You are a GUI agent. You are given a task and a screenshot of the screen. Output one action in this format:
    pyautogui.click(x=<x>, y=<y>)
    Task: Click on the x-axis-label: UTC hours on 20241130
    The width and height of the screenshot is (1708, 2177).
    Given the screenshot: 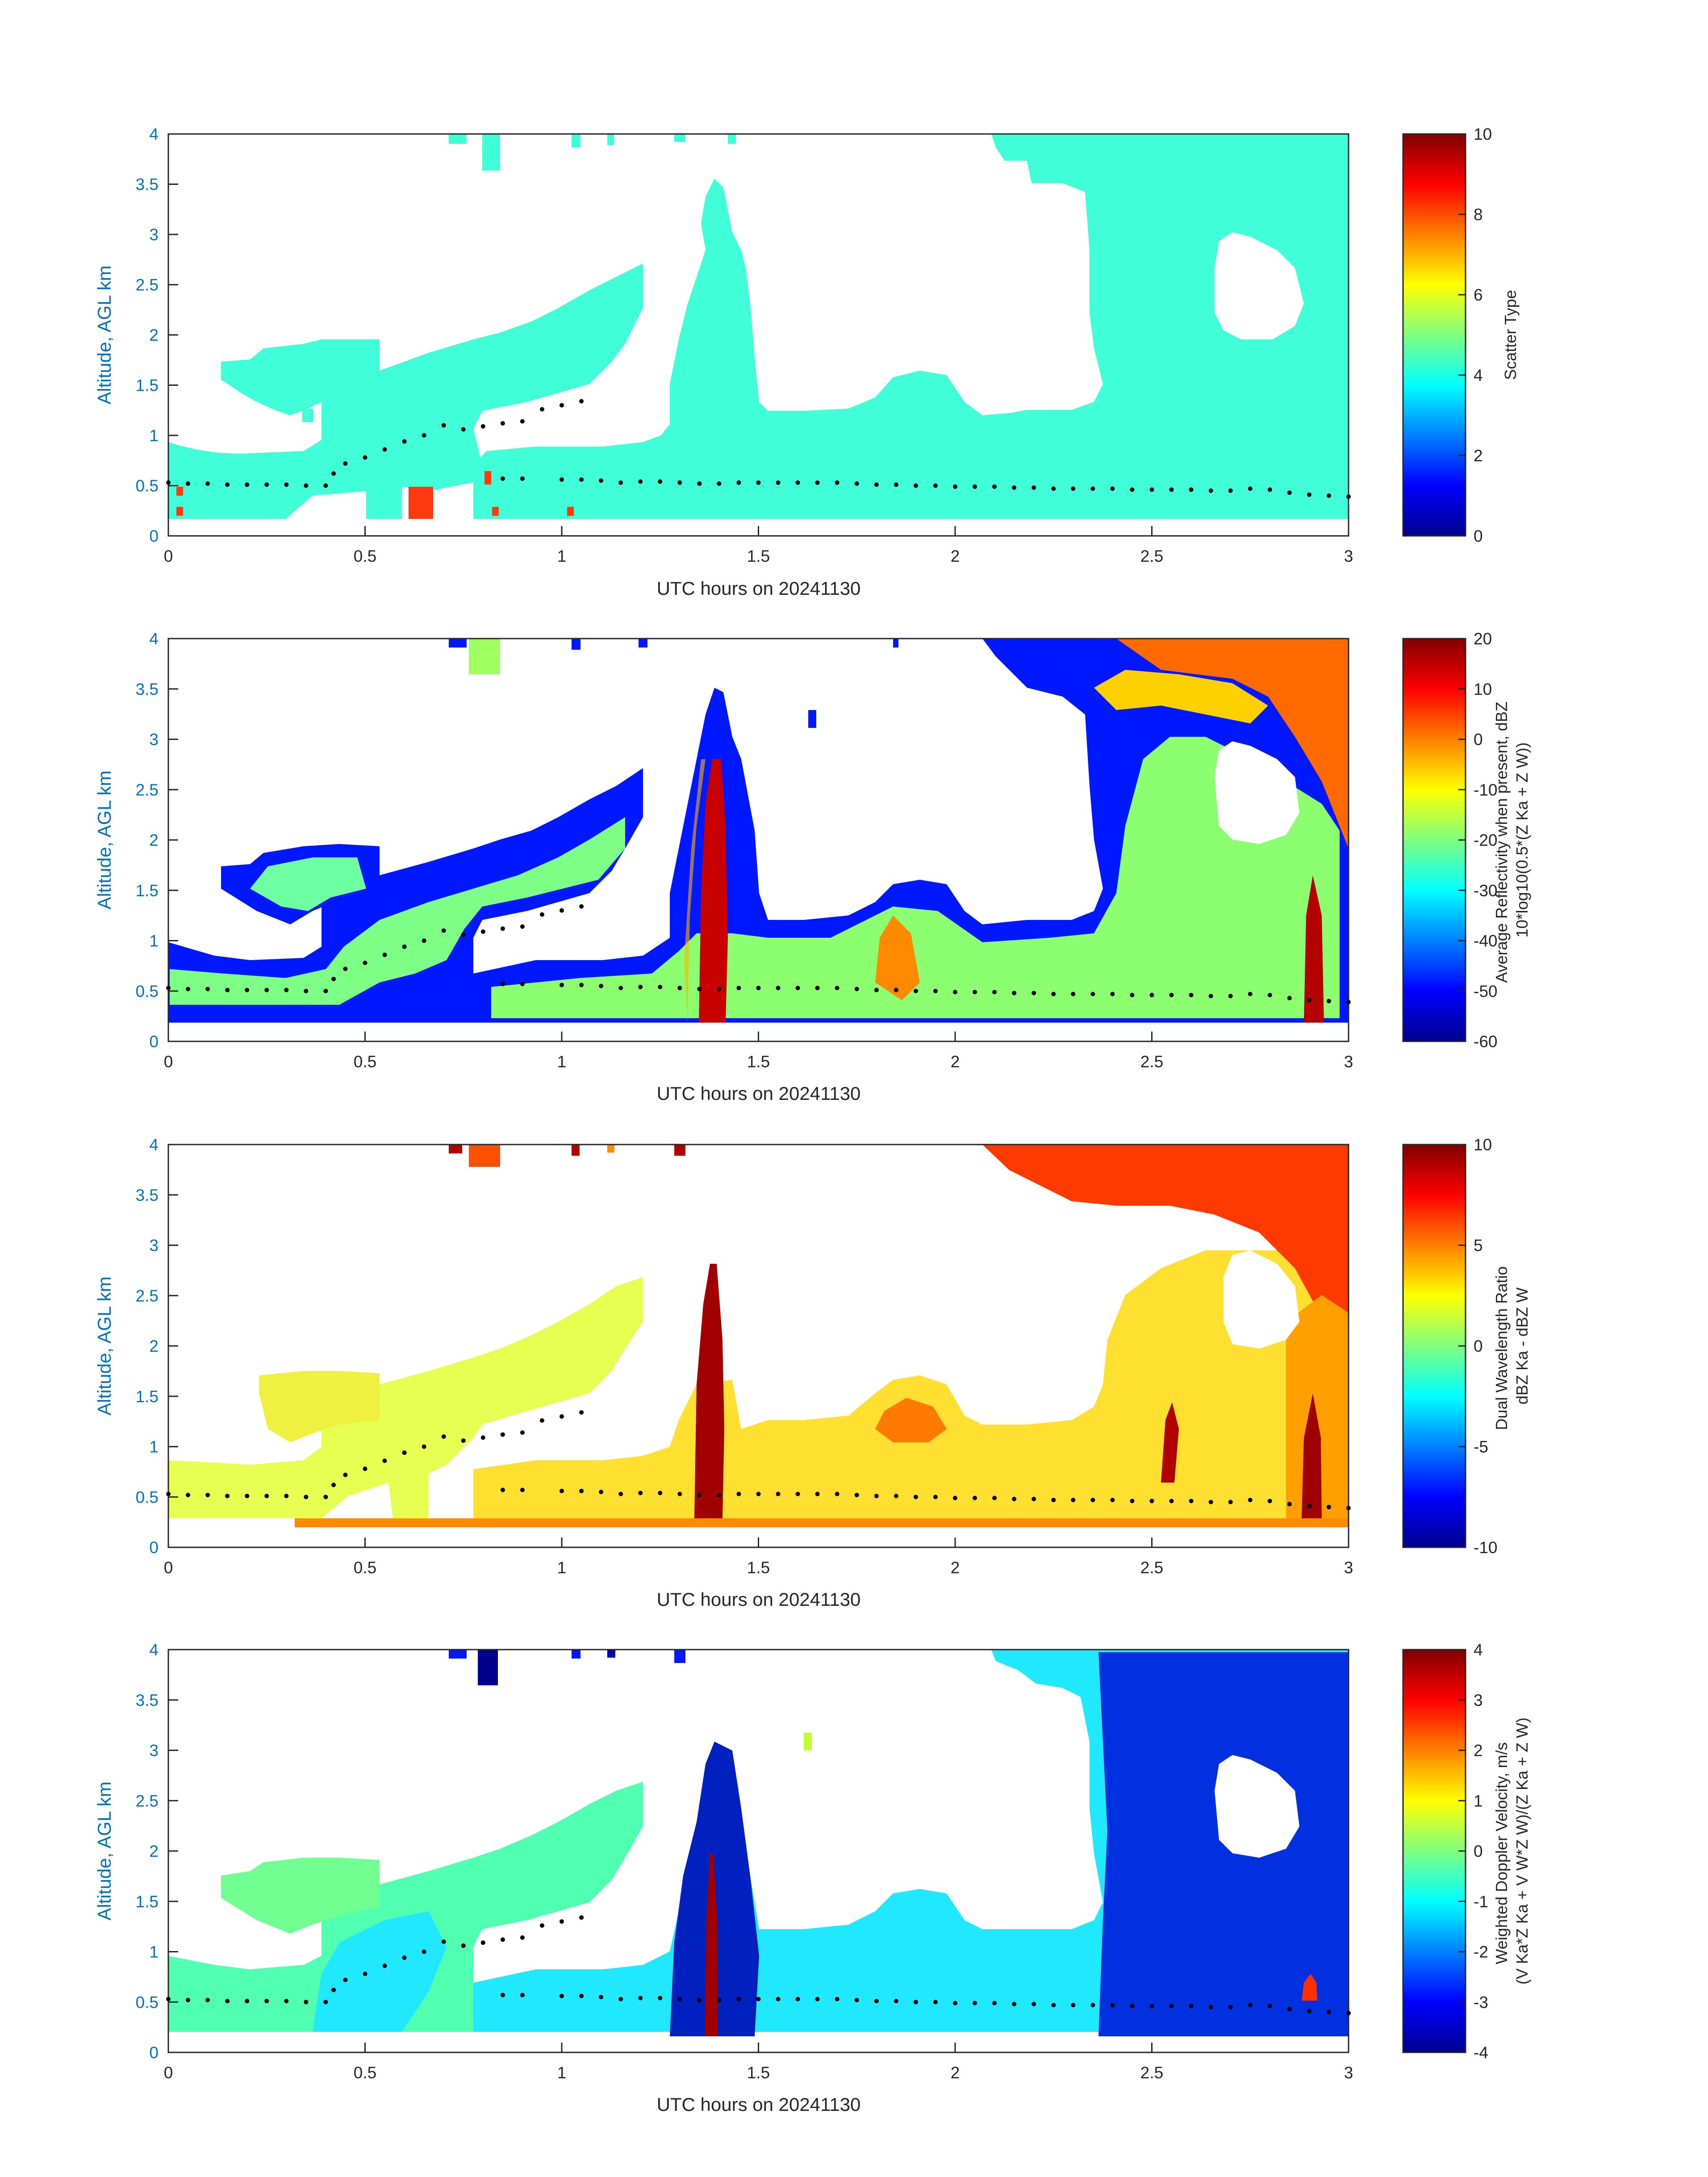 What is the action you would take?
    pyautogui.click(x=759, y=2104)
    